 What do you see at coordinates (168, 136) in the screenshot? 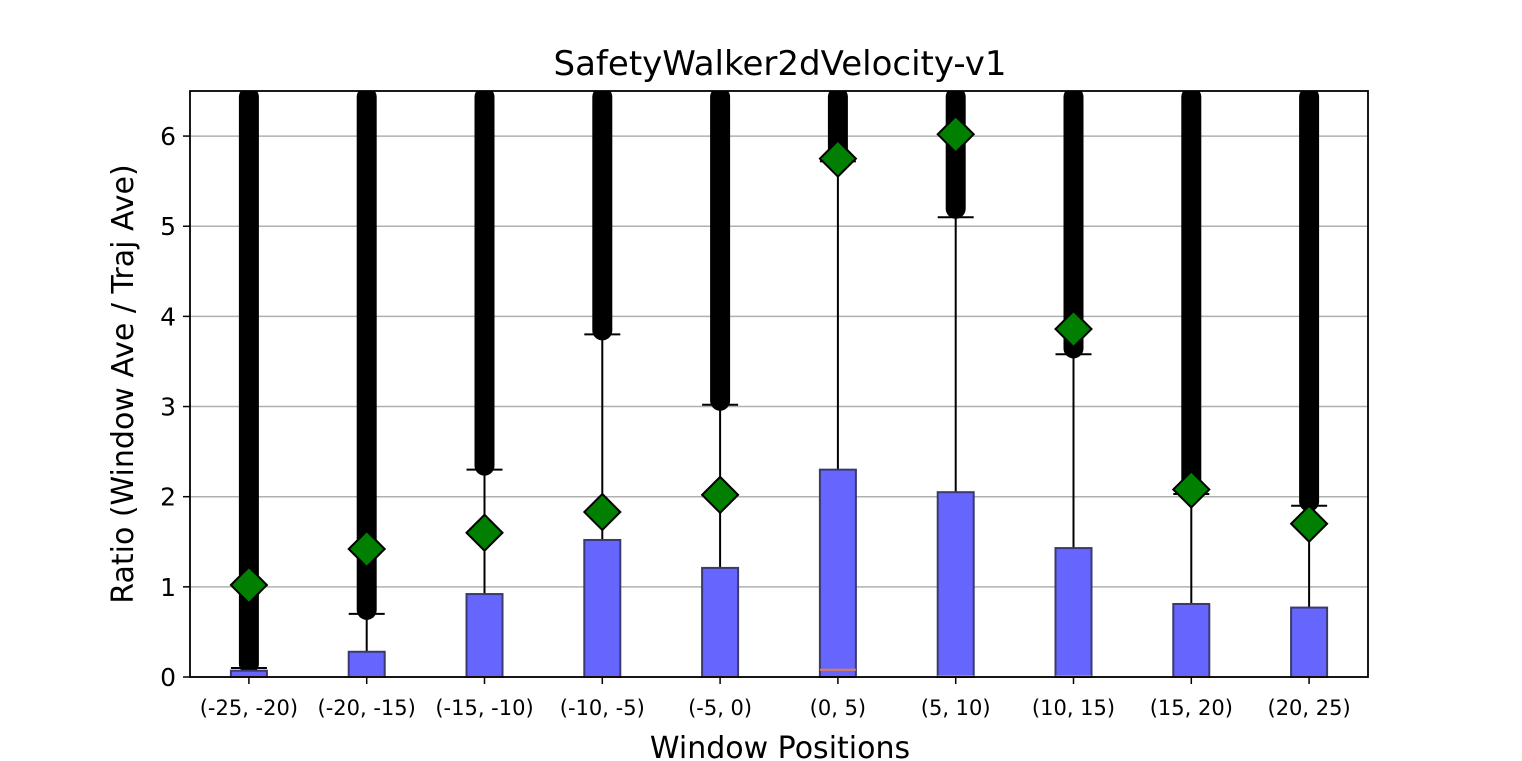
I see `y-tick-label: 6` at bounding box center [168, 136].